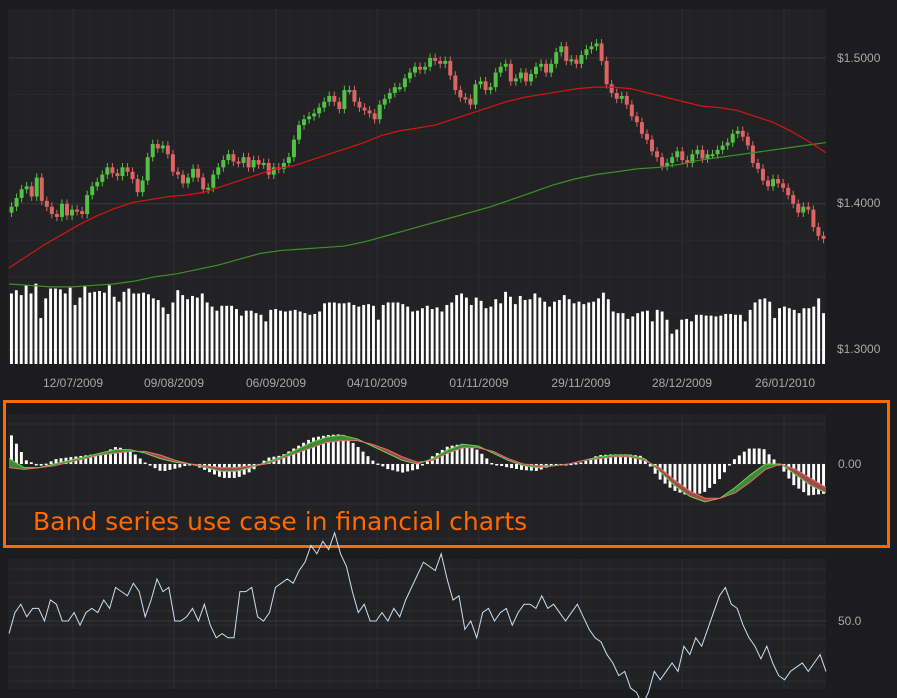 The image size is (897, 698). Describe the element at coordinates (859, 58) in the screenshot. I see `y-axis-label-1500: $1.5000` at that location.